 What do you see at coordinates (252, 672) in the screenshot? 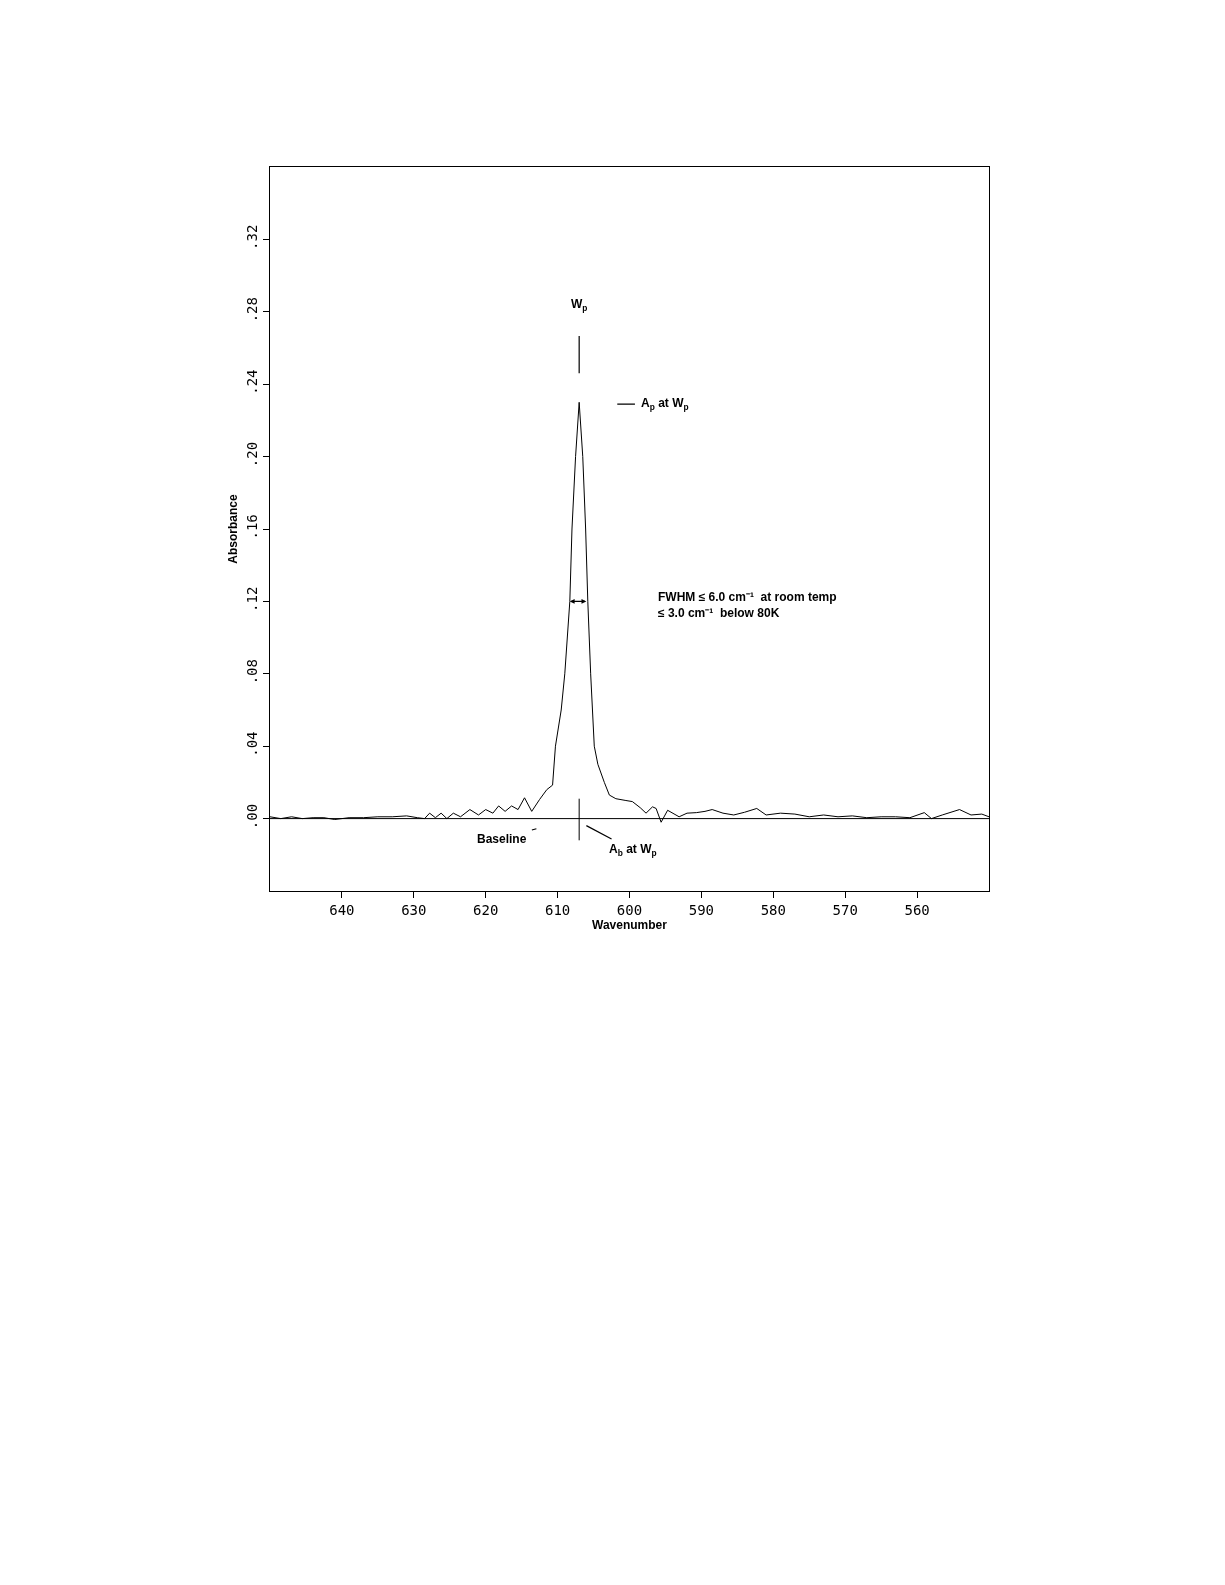
I see `y-tick-label: .08` at bounding box center [252, 672].